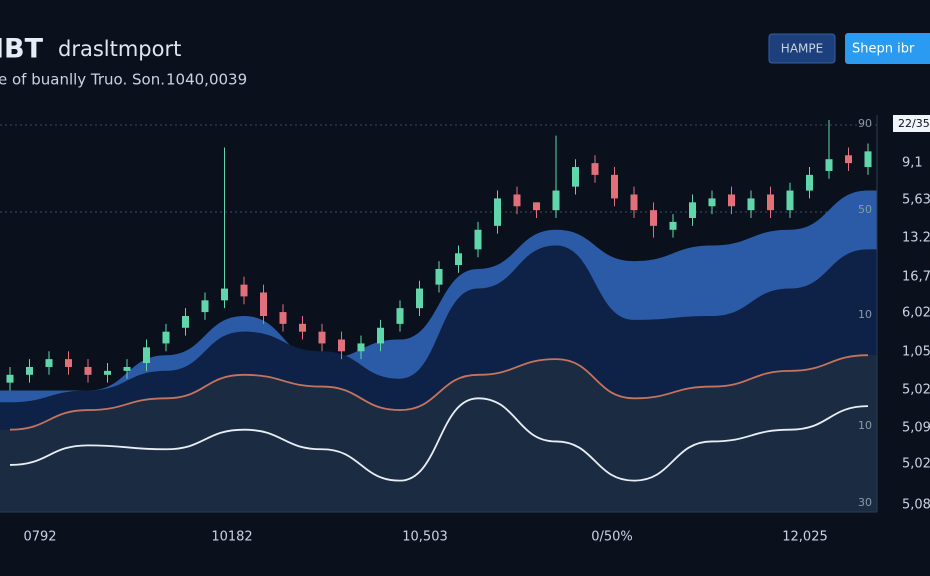  I want to click on x-label: 0/50%, so click(612, 537).